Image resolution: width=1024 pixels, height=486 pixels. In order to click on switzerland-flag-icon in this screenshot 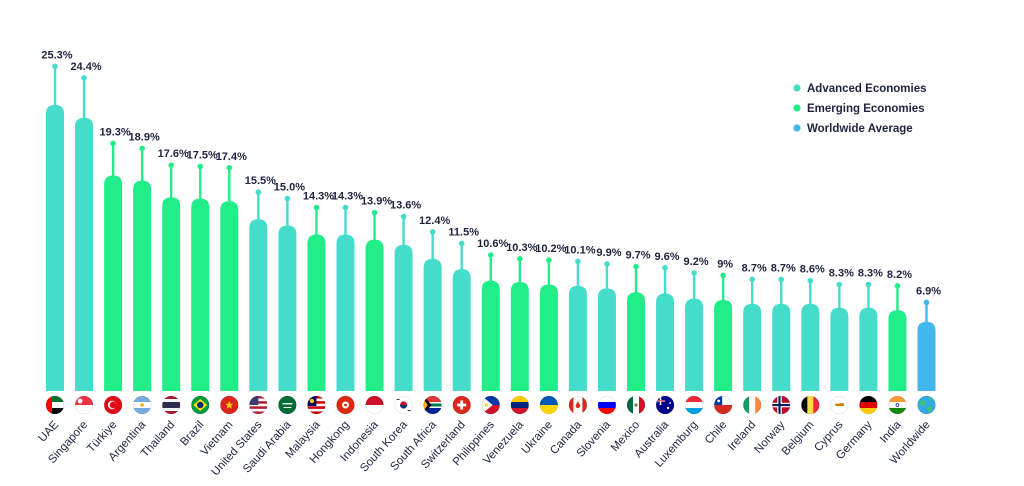, I will do `click(461, 404)`.